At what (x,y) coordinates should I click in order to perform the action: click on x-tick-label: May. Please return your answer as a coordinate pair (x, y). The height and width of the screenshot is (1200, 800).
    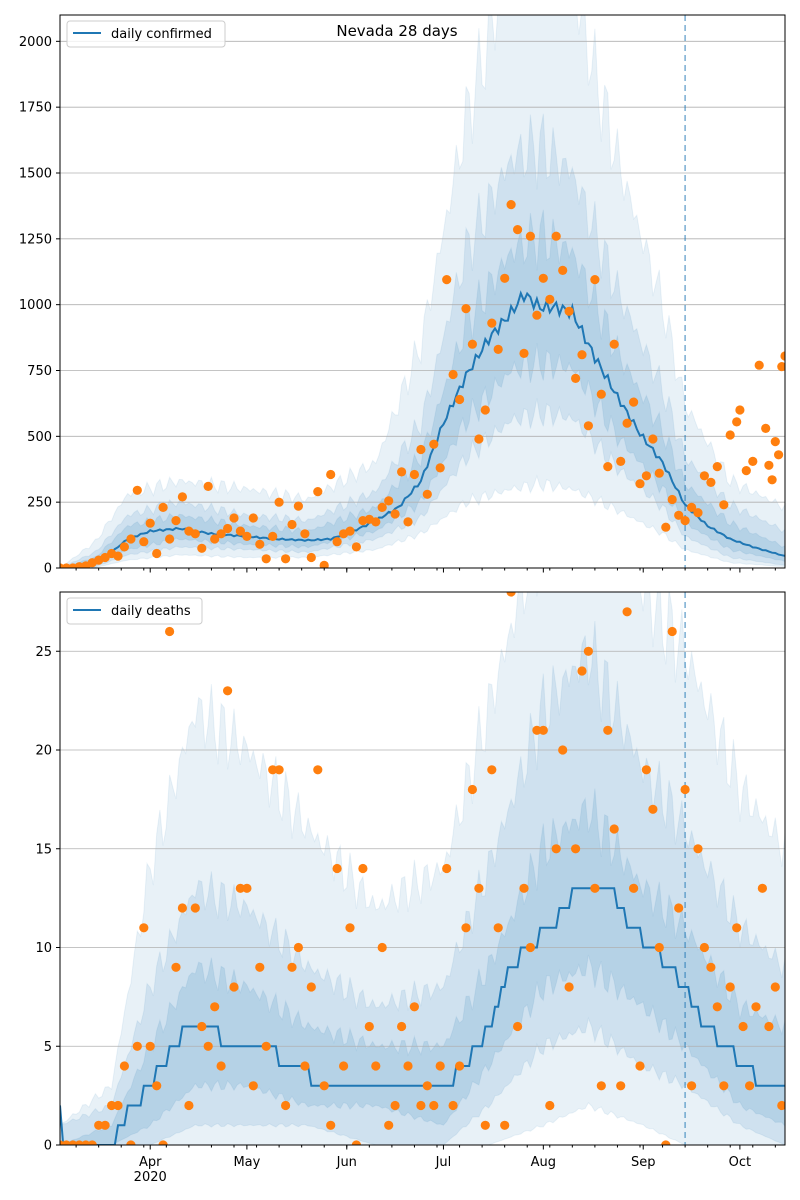
    Looking at the image, I should click on (246, 1162).